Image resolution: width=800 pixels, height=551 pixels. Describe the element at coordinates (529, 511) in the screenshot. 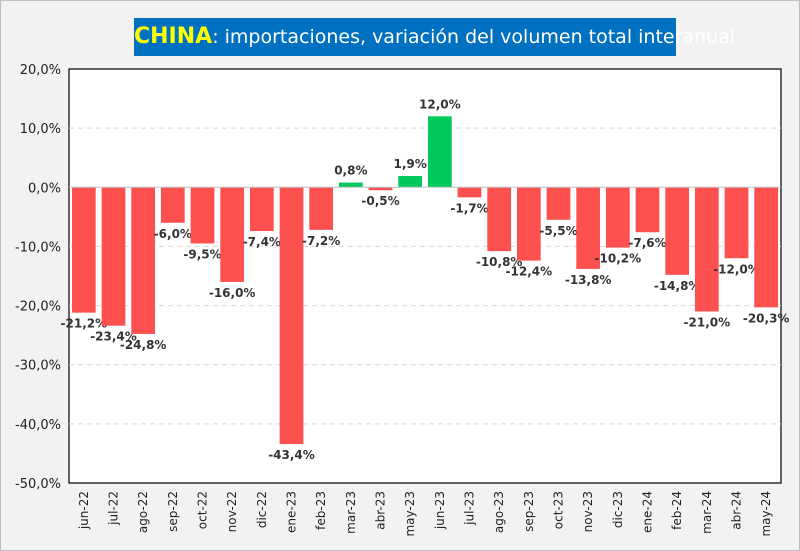

I see `x-tick-label: sep-23` at that location.